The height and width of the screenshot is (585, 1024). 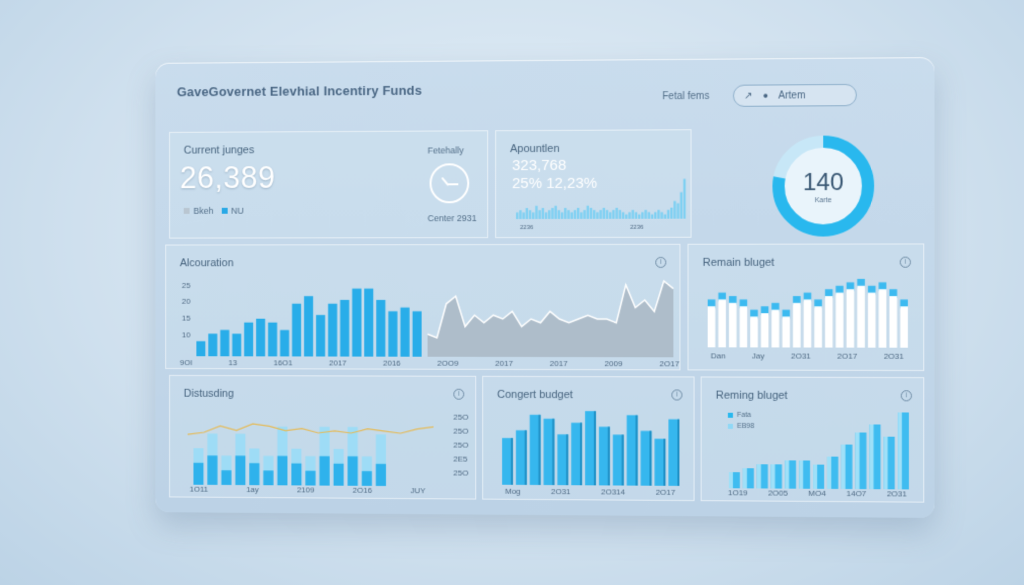 What do you see at coordinates (228, 178) in the screenshot?
I see `current-value: 26,389` at bounding box center [228, 178].